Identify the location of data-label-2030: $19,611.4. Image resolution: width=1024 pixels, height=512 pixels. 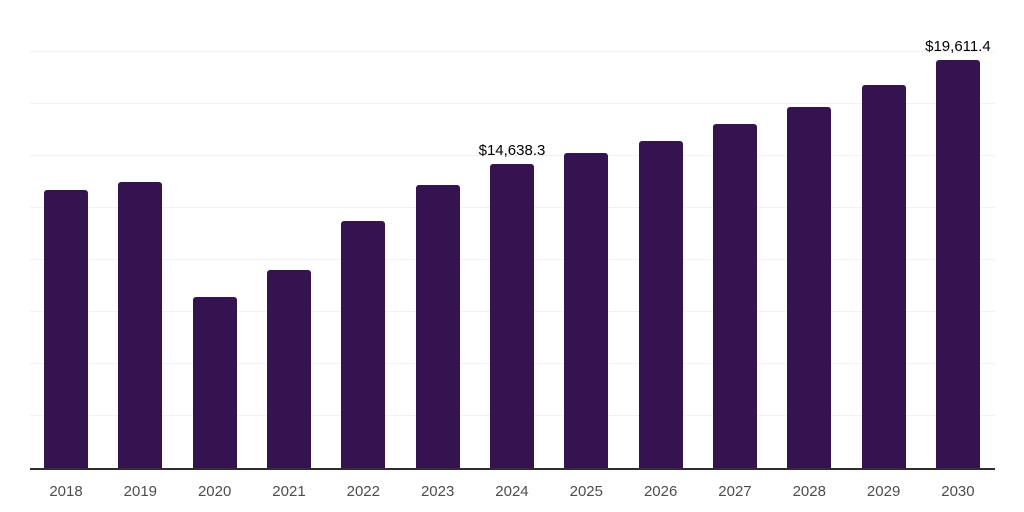
(958, 47).